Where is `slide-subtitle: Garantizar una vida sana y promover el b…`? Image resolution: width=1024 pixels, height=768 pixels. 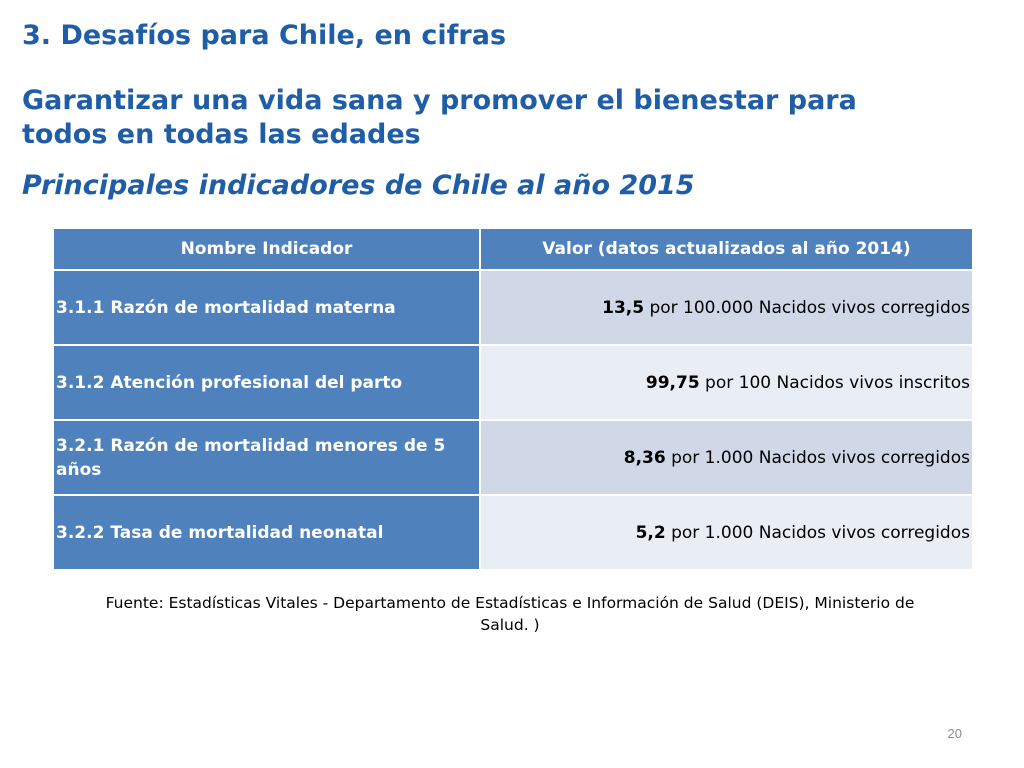 slide-subtitle: Garantizar una vida sana y promover el b… is located at coordinates (439, 117).